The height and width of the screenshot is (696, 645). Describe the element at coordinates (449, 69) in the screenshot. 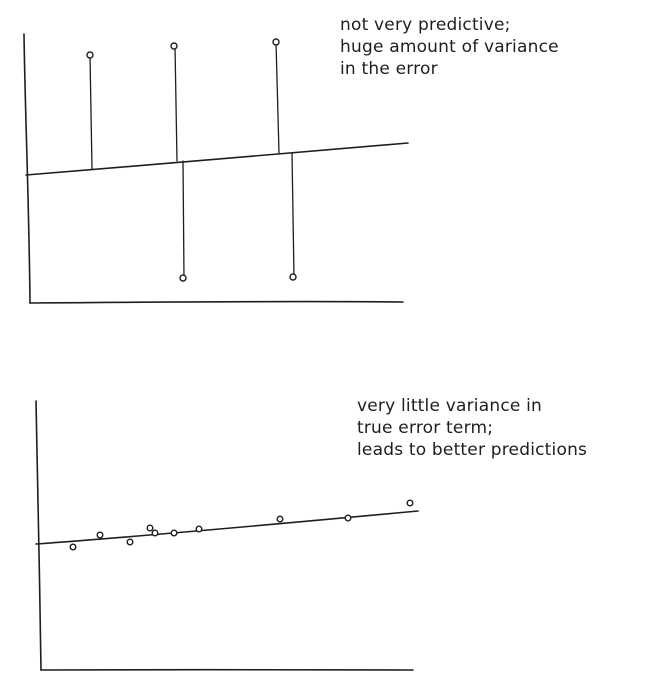

I see `top-annotation-line-3: in the error` at that location.